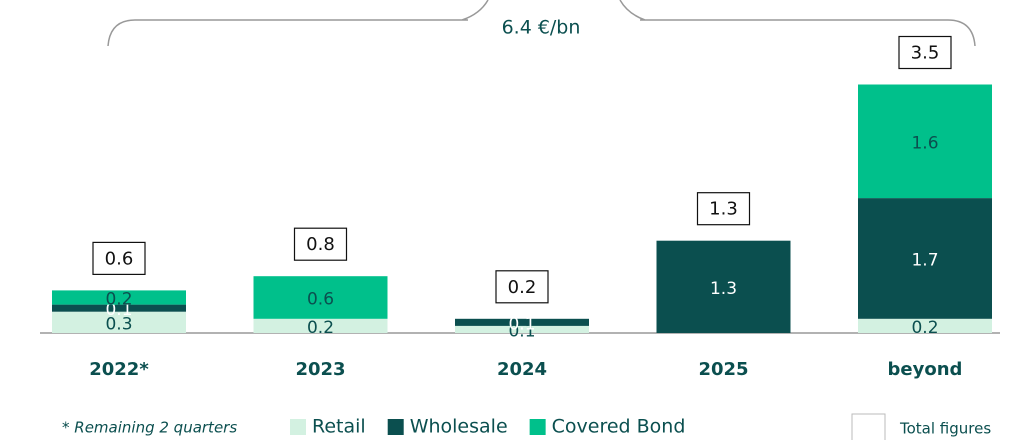 This screenshot has height=440, width=1009. I want to click on total-label: 0.8, so click(320, 244).